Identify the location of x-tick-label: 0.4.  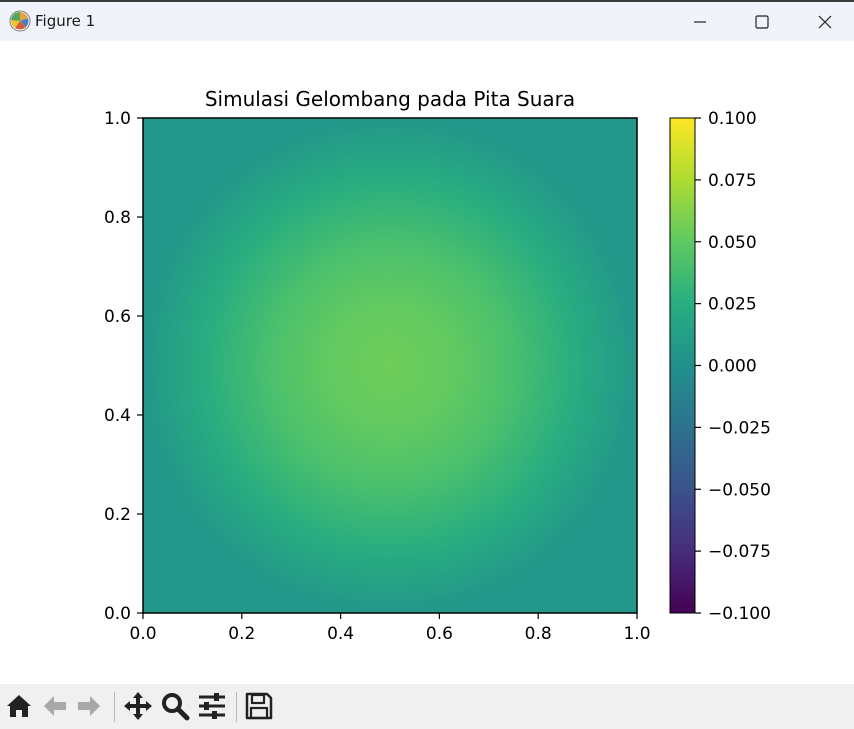
(340, 634).